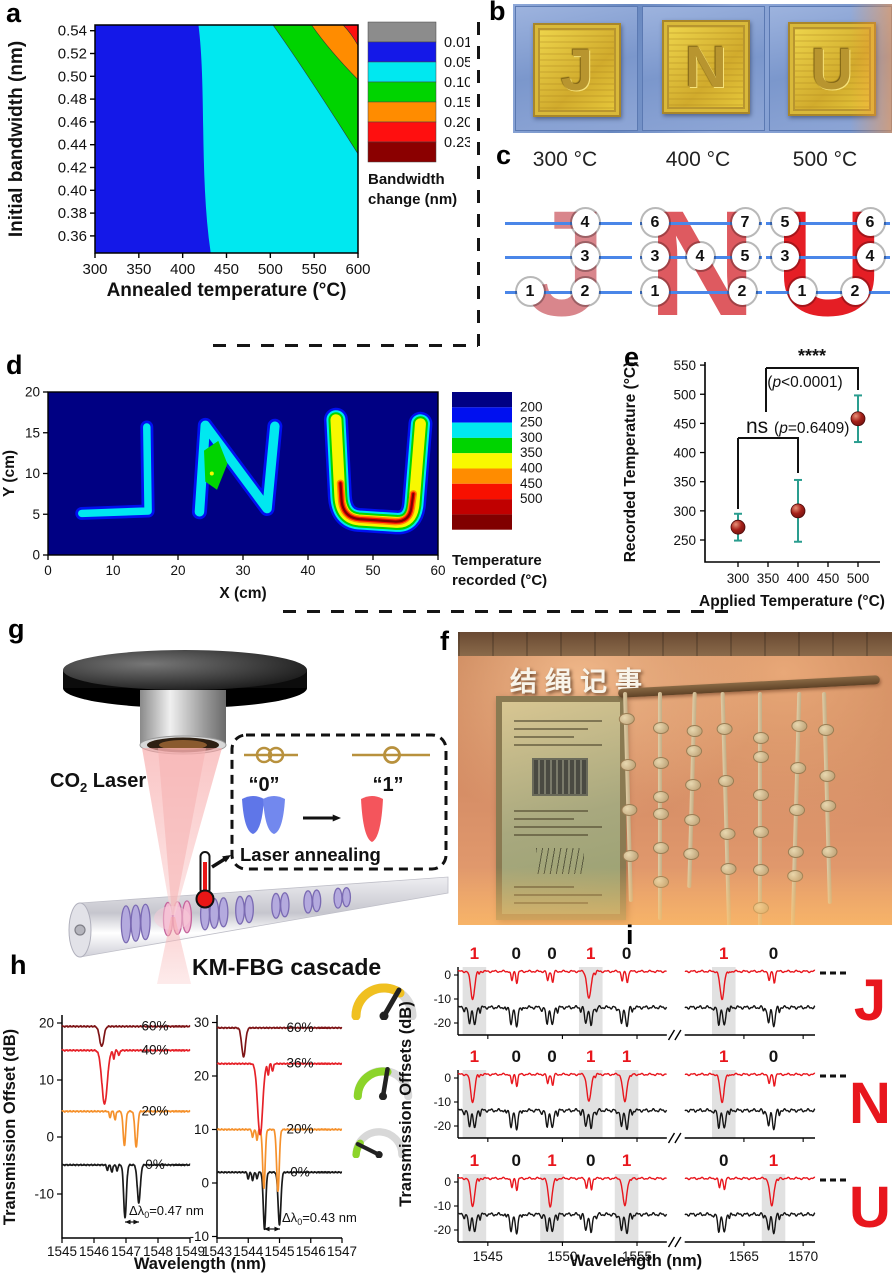  What do you see at coordinates (870, 1103) in the screenshot?
I see `svg-text: N` at bounding box center [870, 1103].